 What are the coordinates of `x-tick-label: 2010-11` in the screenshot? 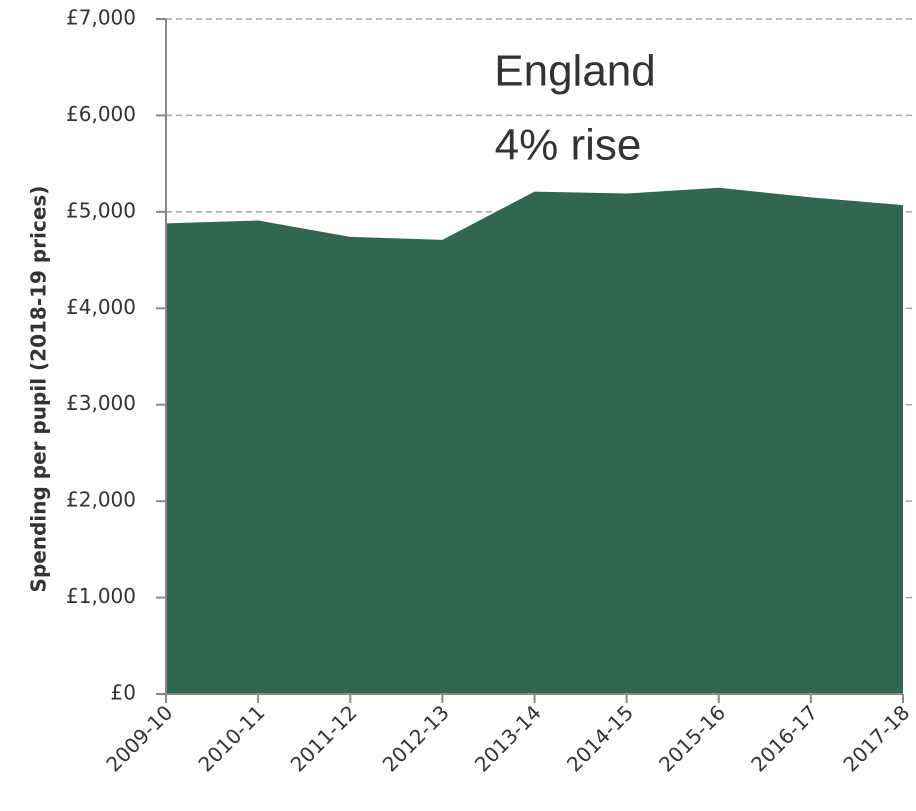 It's located at (231, 738).